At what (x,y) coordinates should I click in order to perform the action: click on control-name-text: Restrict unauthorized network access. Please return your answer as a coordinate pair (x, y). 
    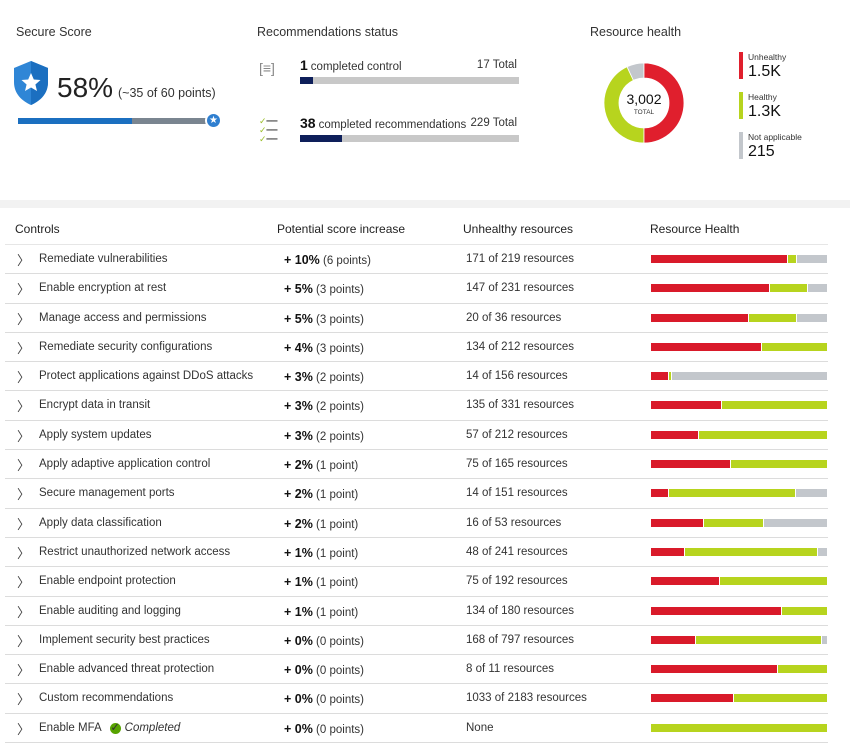
    Looking at the image, I should click on (135, 551).